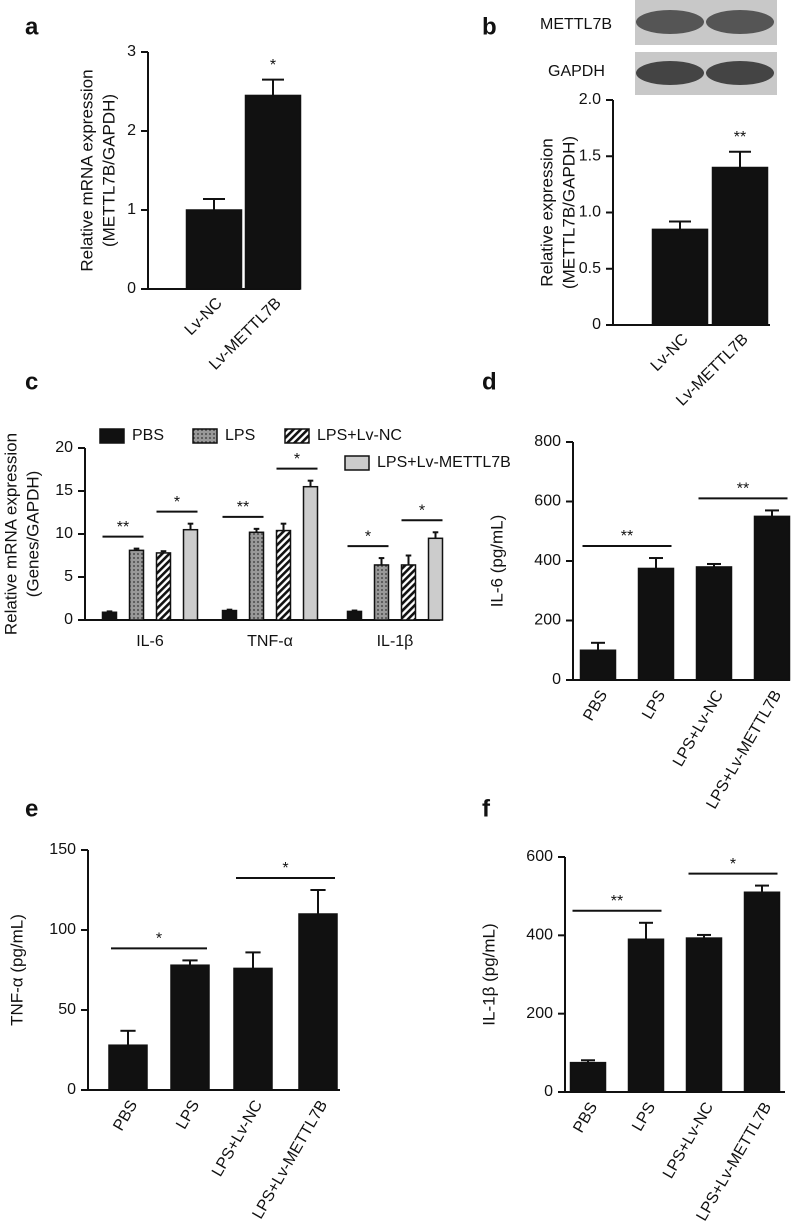 The width and height of the screenshot is (800, 1231). I want to click on y-tick-label: 150, so click(62, 849).